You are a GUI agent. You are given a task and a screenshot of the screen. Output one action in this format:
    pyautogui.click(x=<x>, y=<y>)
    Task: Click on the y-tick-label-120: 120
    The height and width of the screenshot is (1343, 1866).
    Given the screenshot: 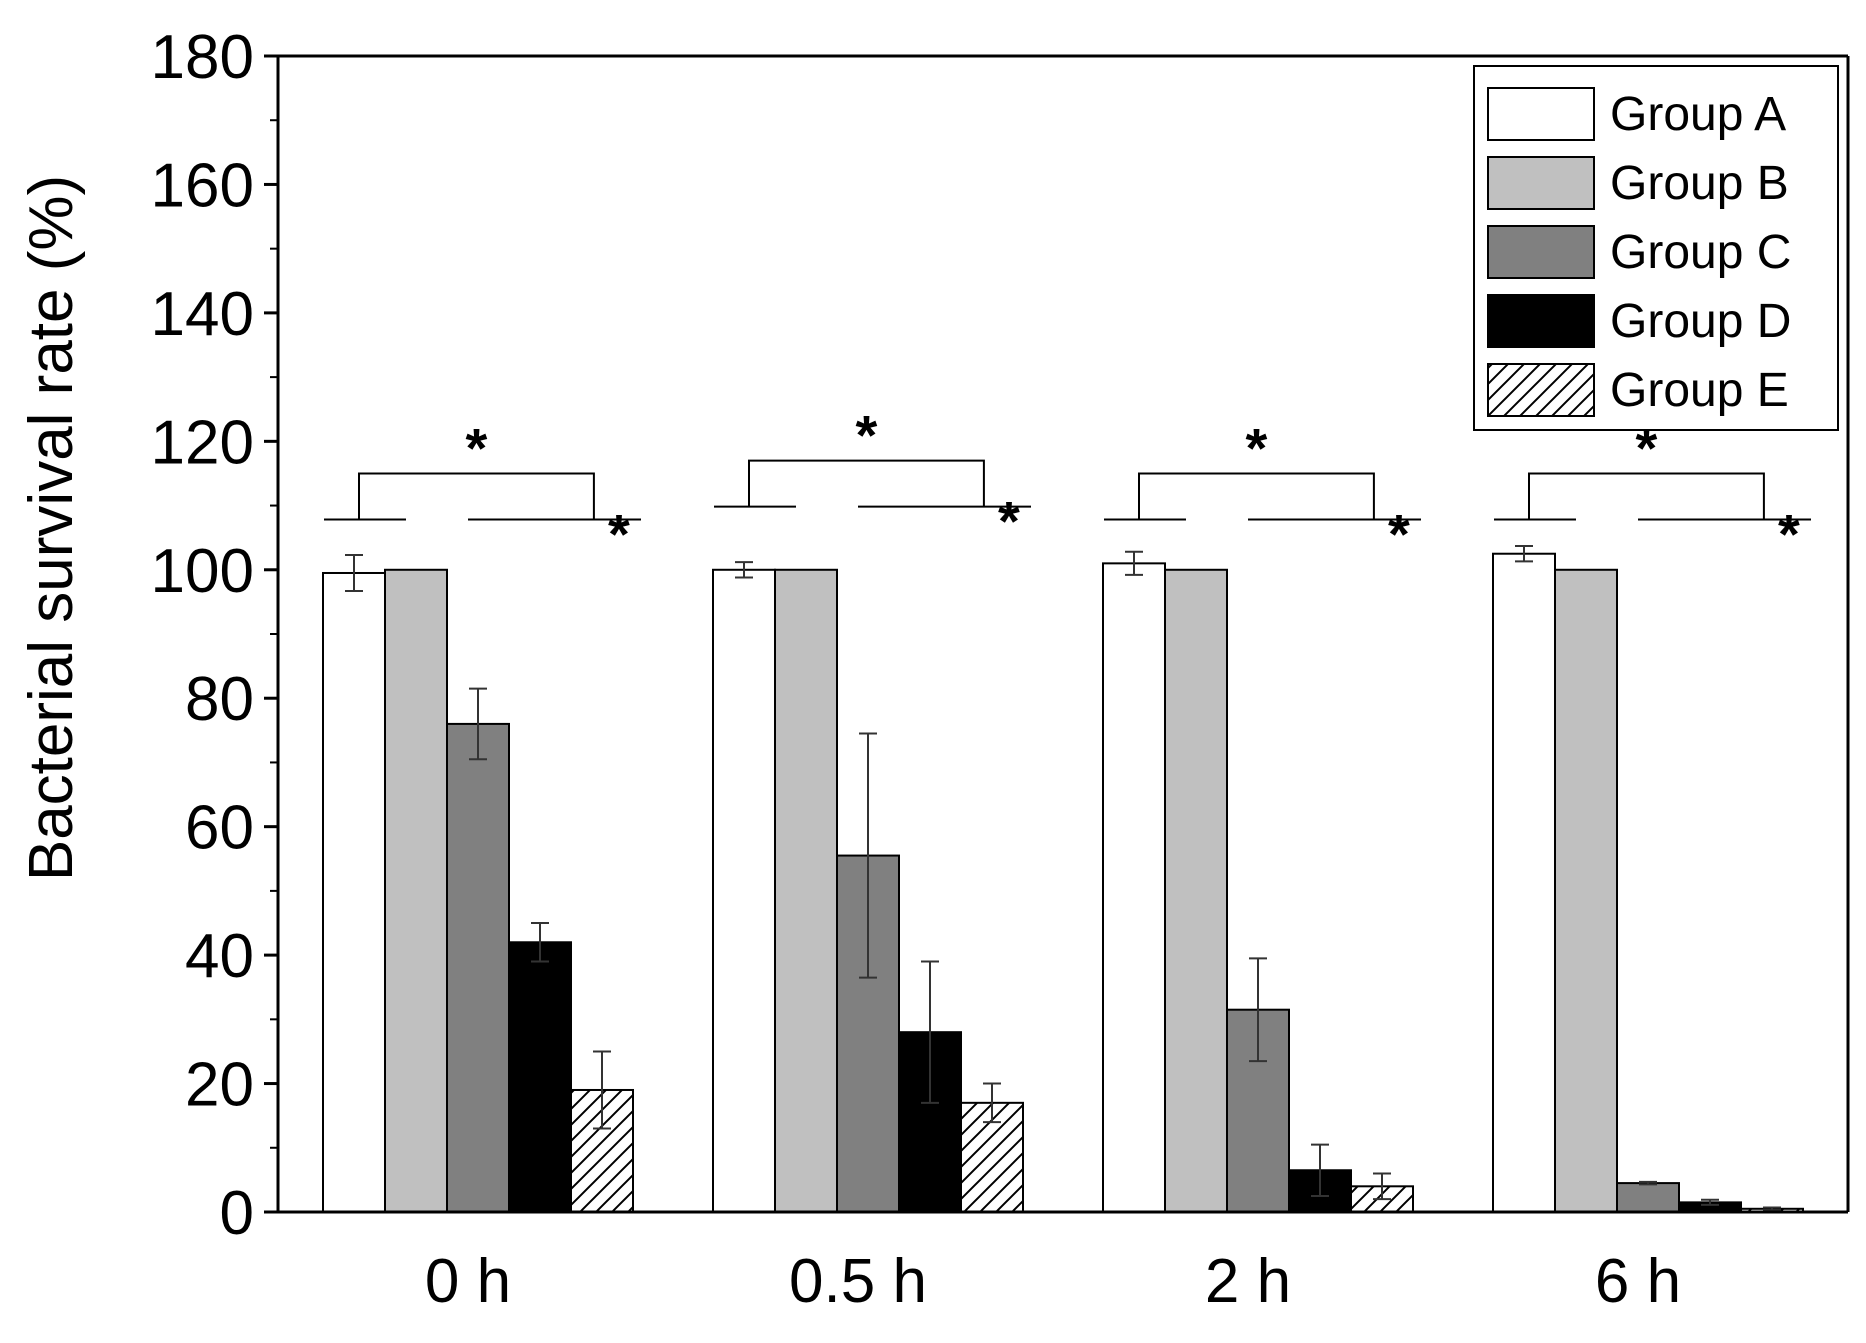 What is the action you would take?
    pyautogui.click(x=202, y=442)
    